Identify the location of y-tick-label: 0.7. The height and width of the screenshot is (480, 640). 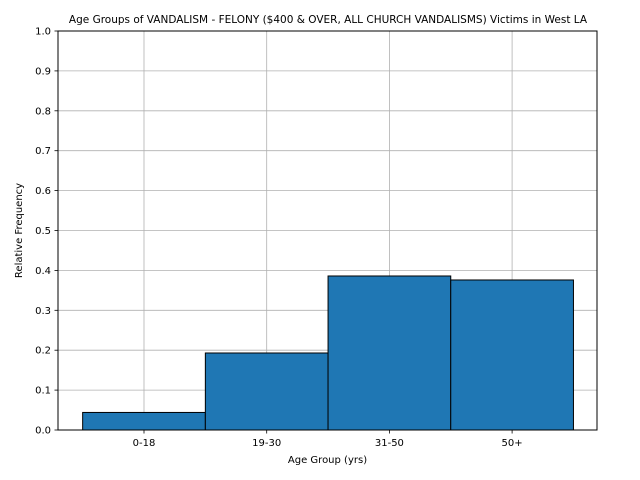
(43, 151).